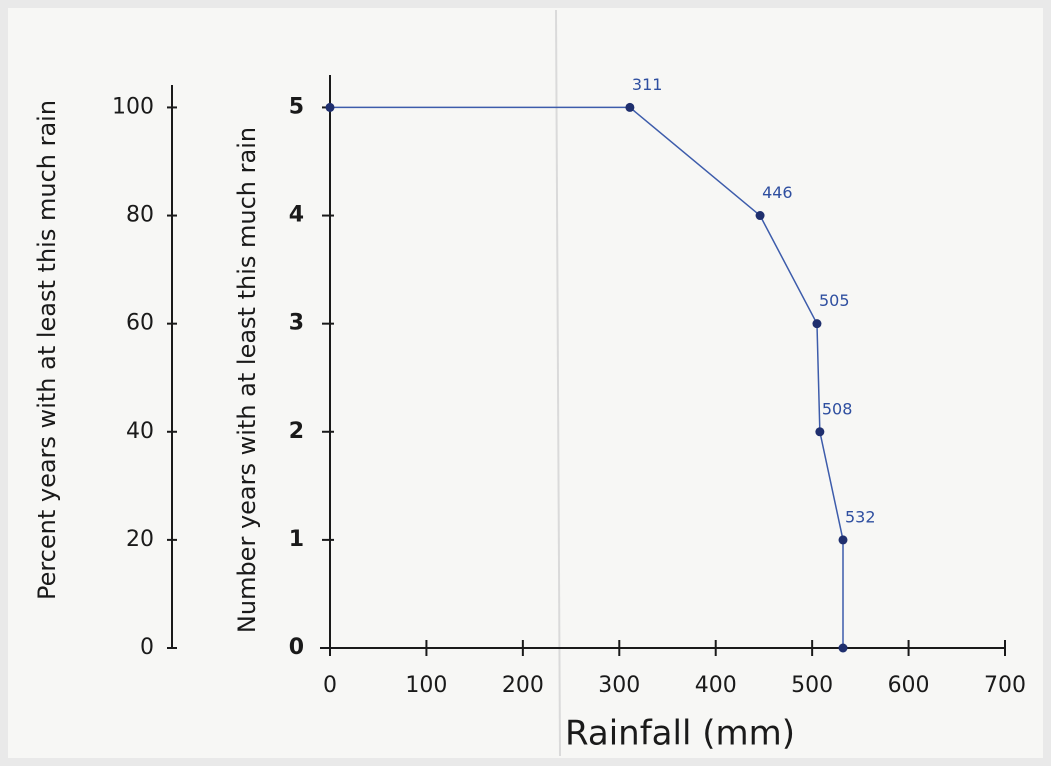 Image resolution: width=1051 pixels, height=766 pixels. Describe the element at coordinates (140, 323) in the screenshot. I see `y2-tick-label: 60` at that location.